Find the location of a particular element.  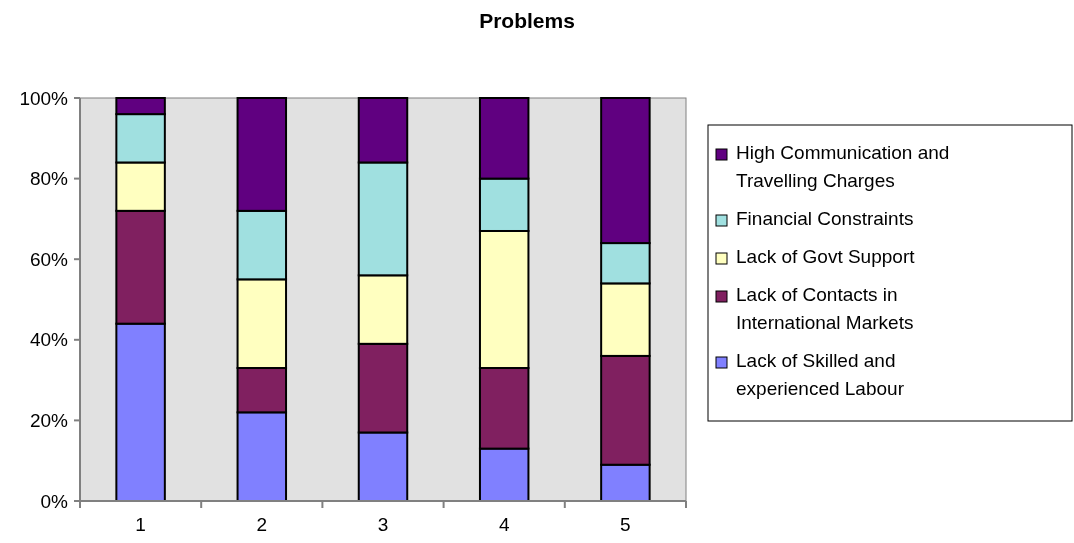

legend-label: Lack of Contacts in International Markets is located at coordinates (825, 308).